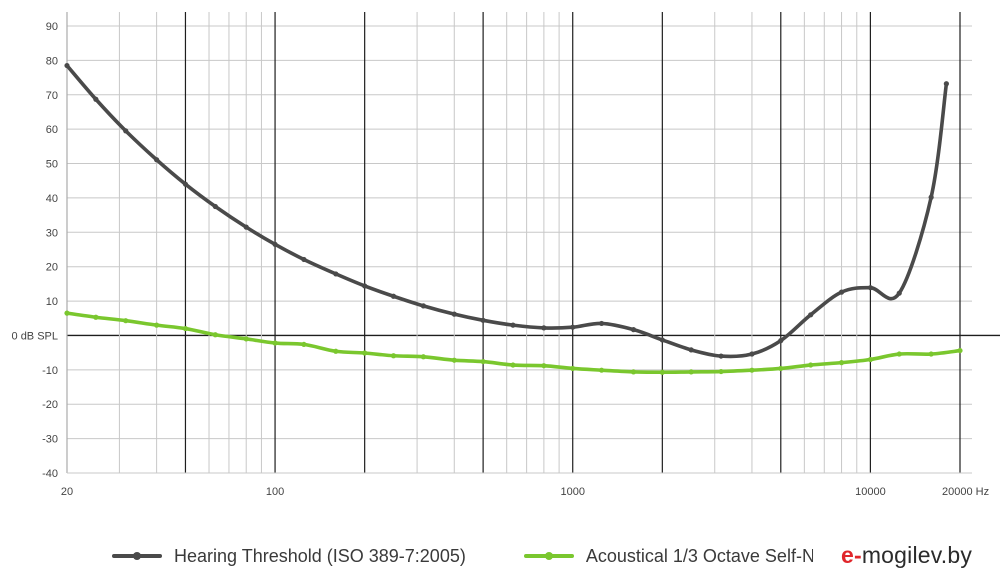  I want to click on y-tick-label: 90, so click(52, 27).